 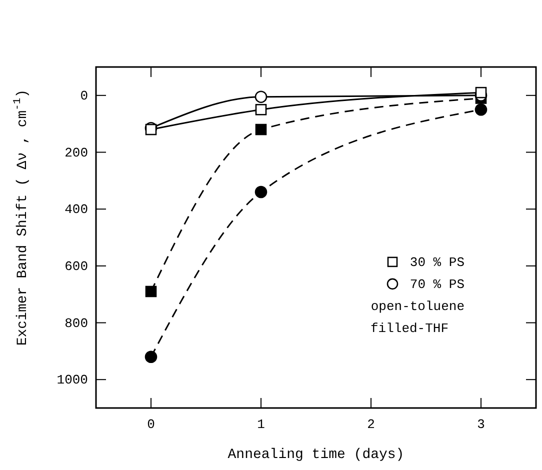 I want to click on x-axis-title: Annealing time (days), so click(x=316, y=455).